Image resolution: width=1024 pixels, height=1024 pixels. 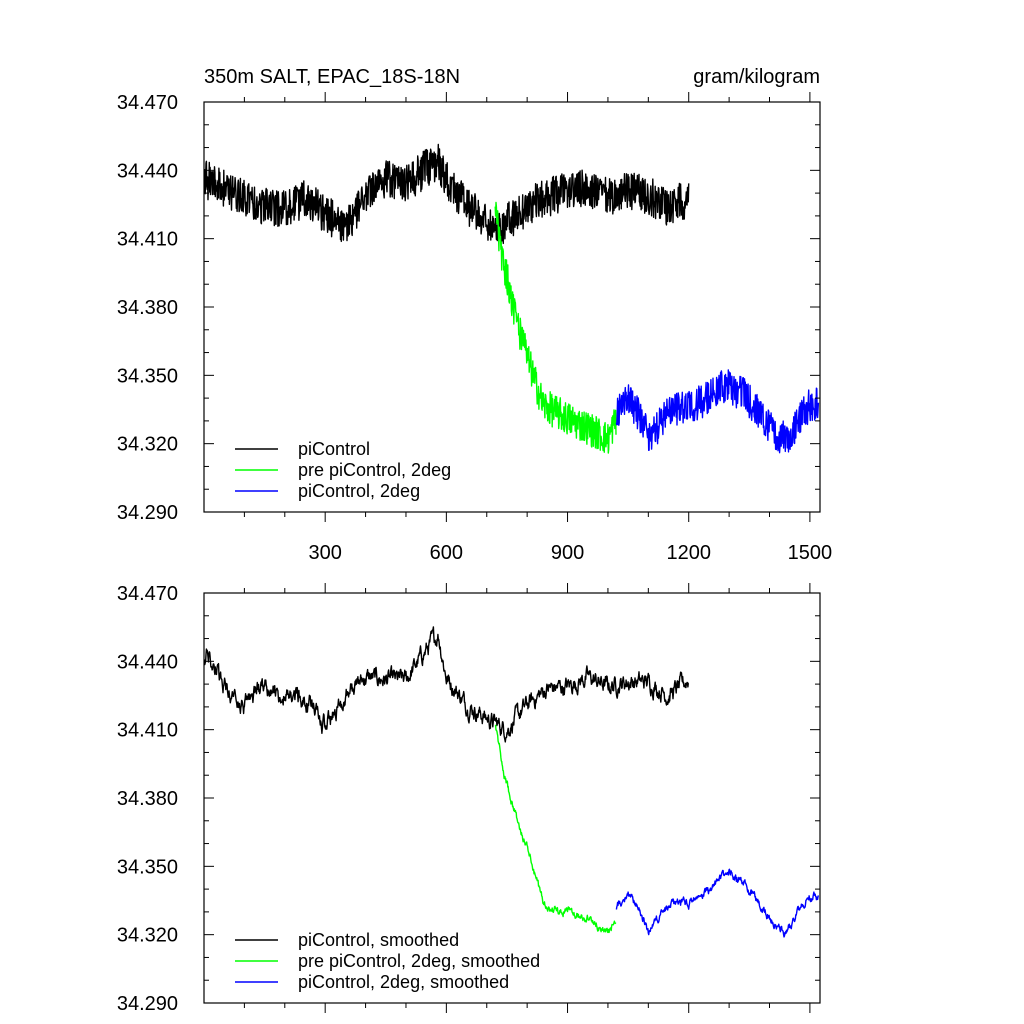 What do you see at coordinates (332, 77) in the screenshot?
I see `chart-title-left: 350m SALT, EPAC_18S-18N` at bounding box center [332, 77].